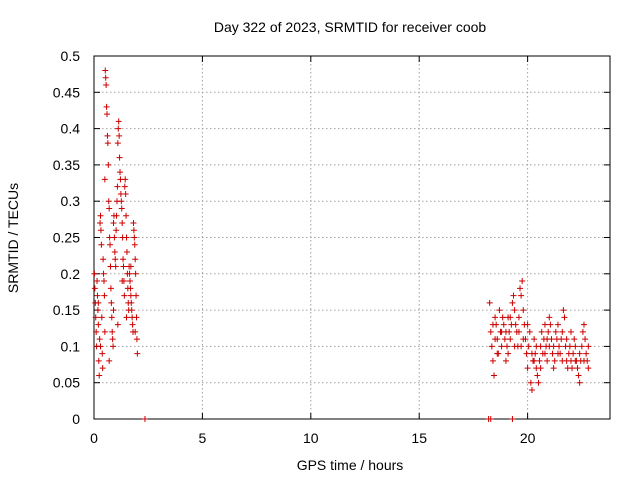  Describe the element at coordinates (71, 56) in the screenshot. I see `y-tick-label: 0.5` at that location.